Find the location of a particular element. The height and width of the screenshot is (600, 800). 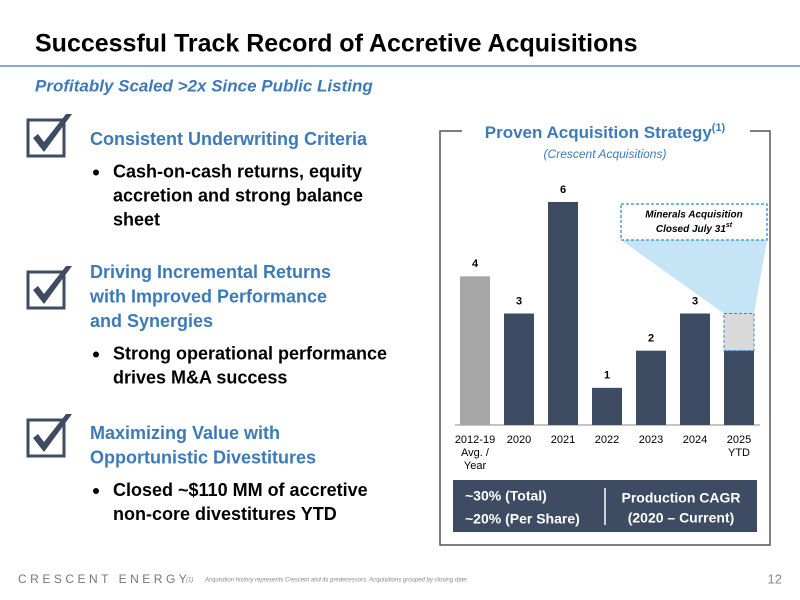

title-gap is located at coordinates (606, 132).